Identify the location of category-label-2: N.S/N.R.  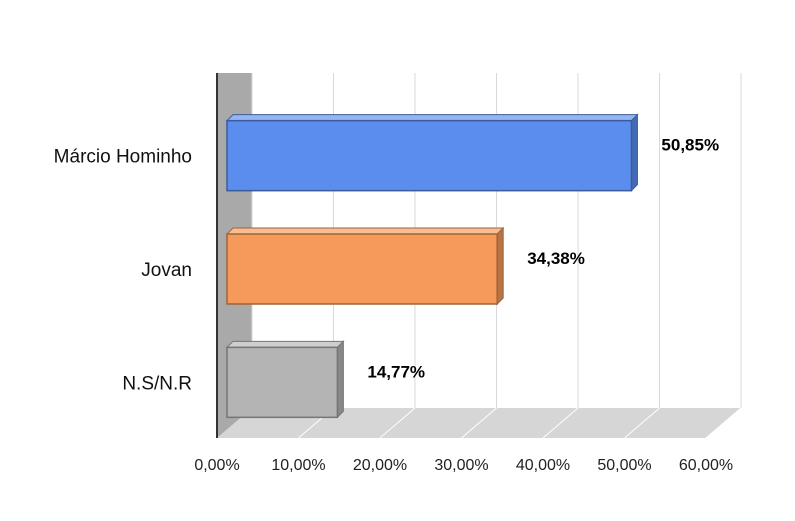
(157, 383).